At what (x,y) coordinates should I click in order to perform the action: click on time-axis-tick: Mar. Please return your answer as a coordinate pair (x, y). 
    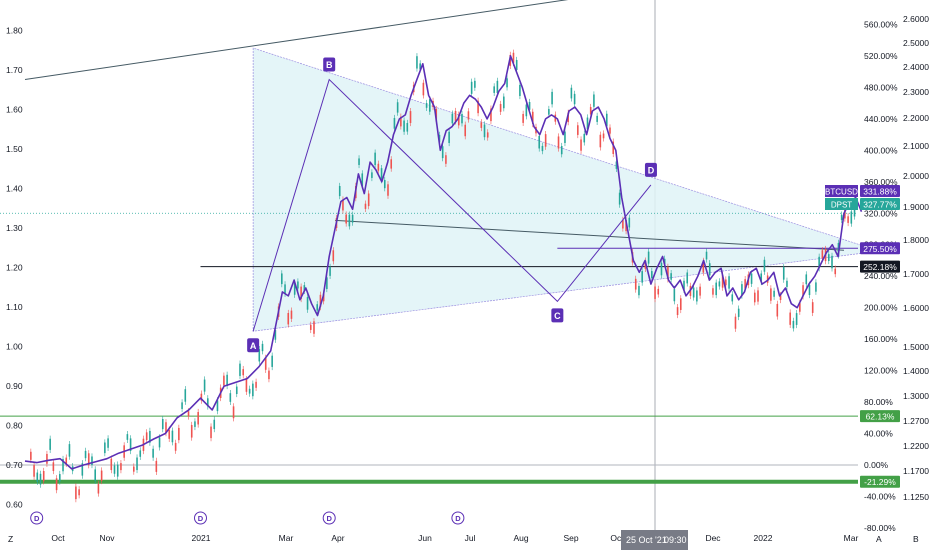
    Looking at the image, I should click on (851, 538).